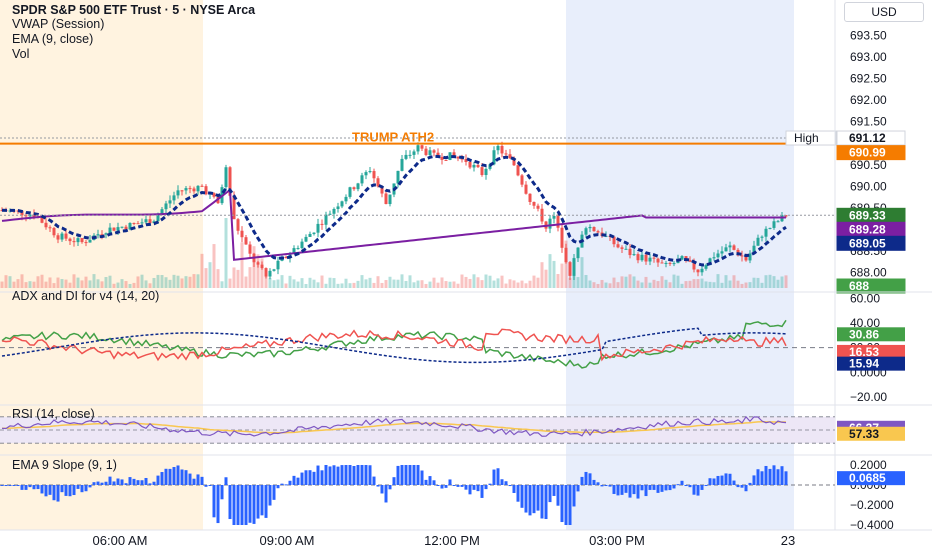 Image resolution: width=932 pixels, height=550 pixels. What do you see at coordinates (868, 186) in the screenshot?
I see `price-tick-label: 690.00` at bounding box center [868, 186].